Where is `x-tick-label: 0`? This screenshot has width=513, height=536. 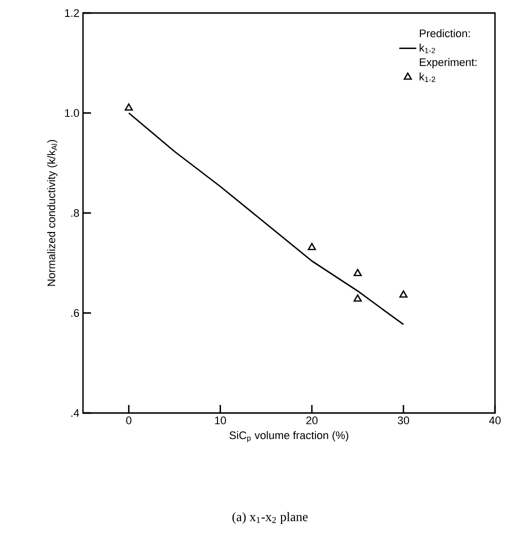
x-tick-label: 0 is located at coordinates (129, 420).